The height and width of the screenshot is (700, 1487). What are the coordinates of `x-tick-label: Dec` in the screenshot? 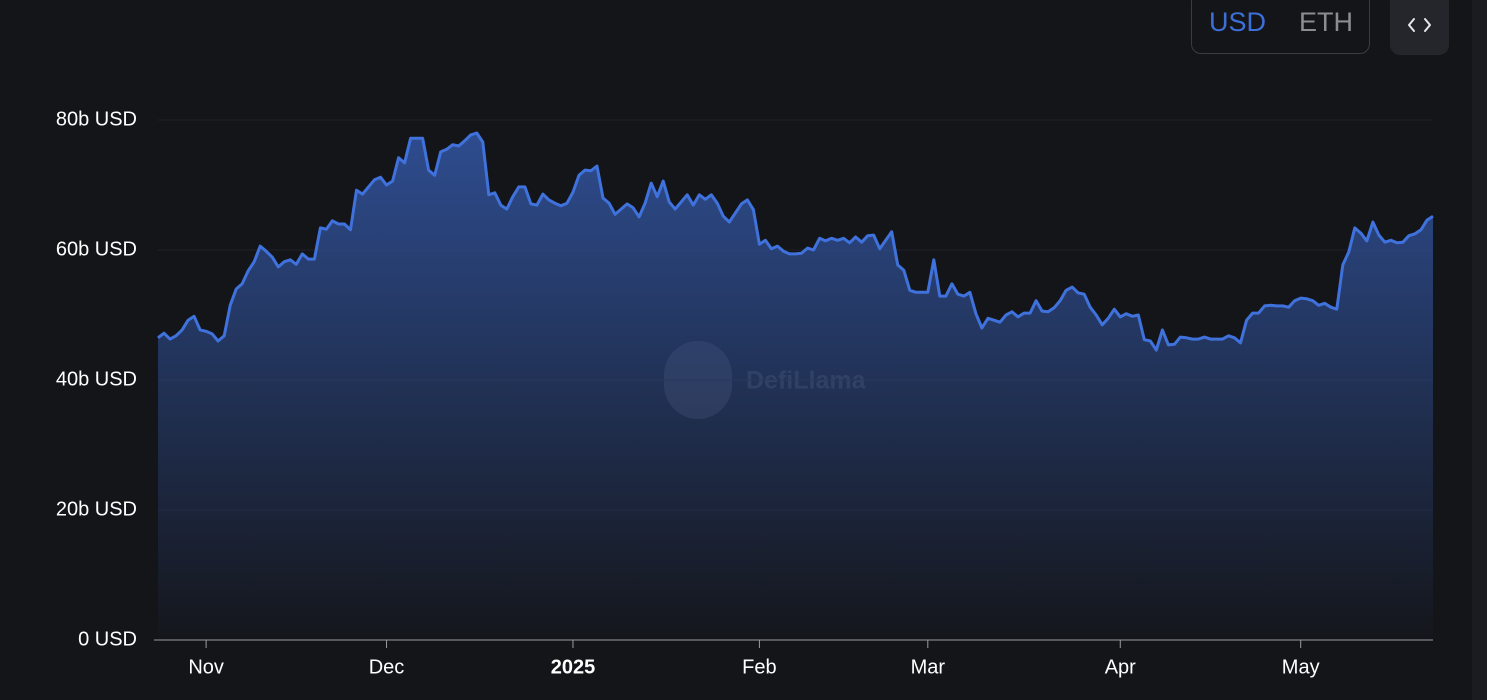 It's located at (387, 667).